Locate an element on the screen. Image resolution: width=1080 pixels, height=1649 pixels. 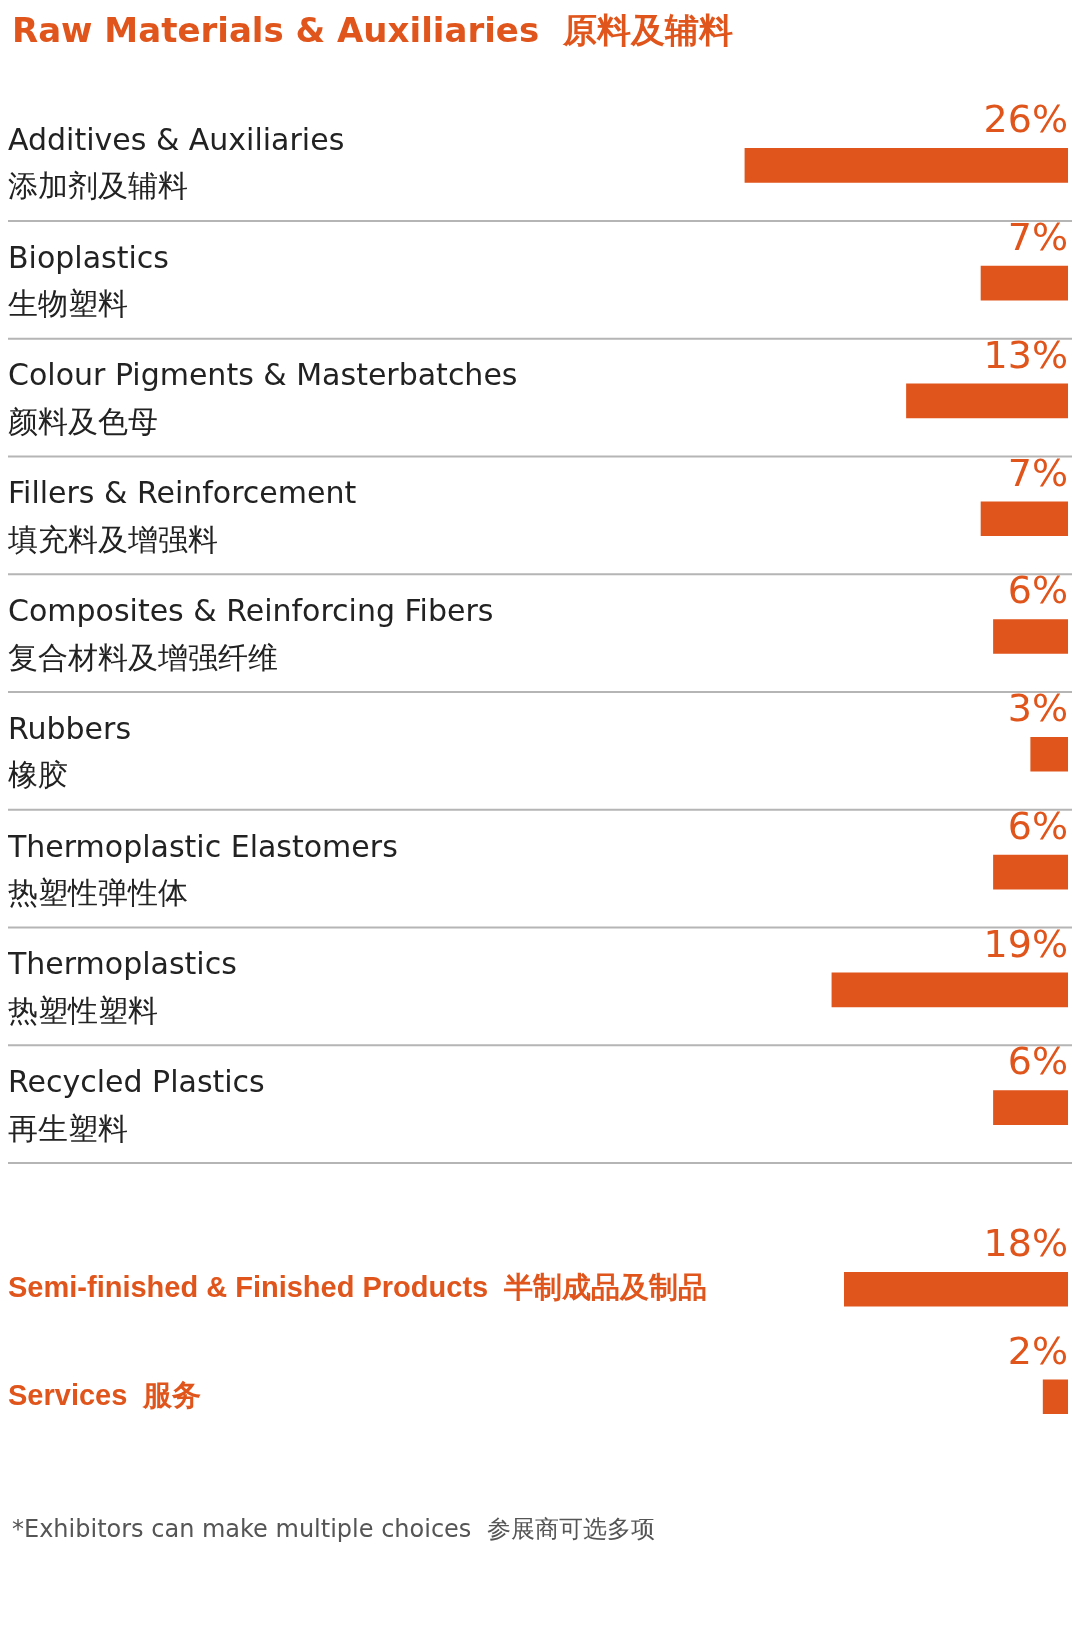
data-label: 2% is located at coordinates (1037, 1350).